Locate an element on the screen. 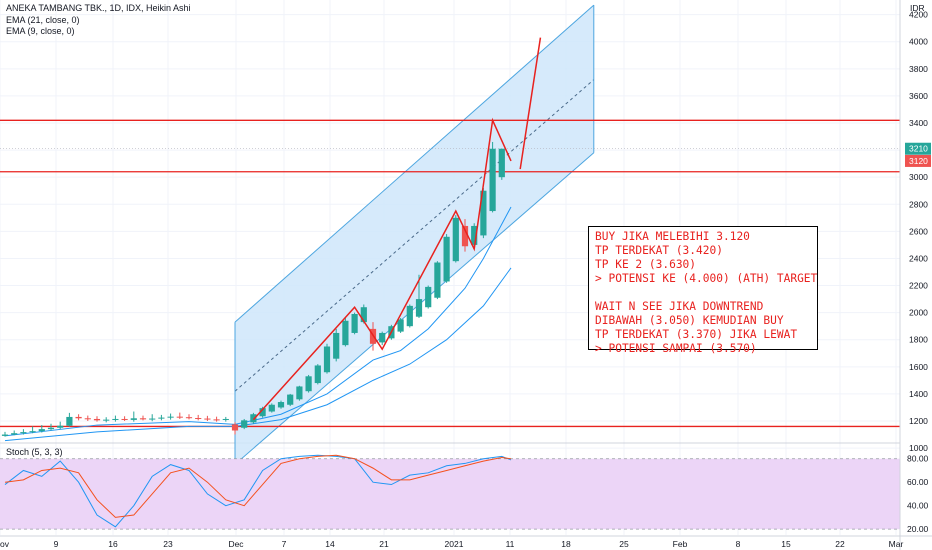 Image resolution: width=932 pixels, height=550 pixels. annotation-line is located at coordinates (703, 293).